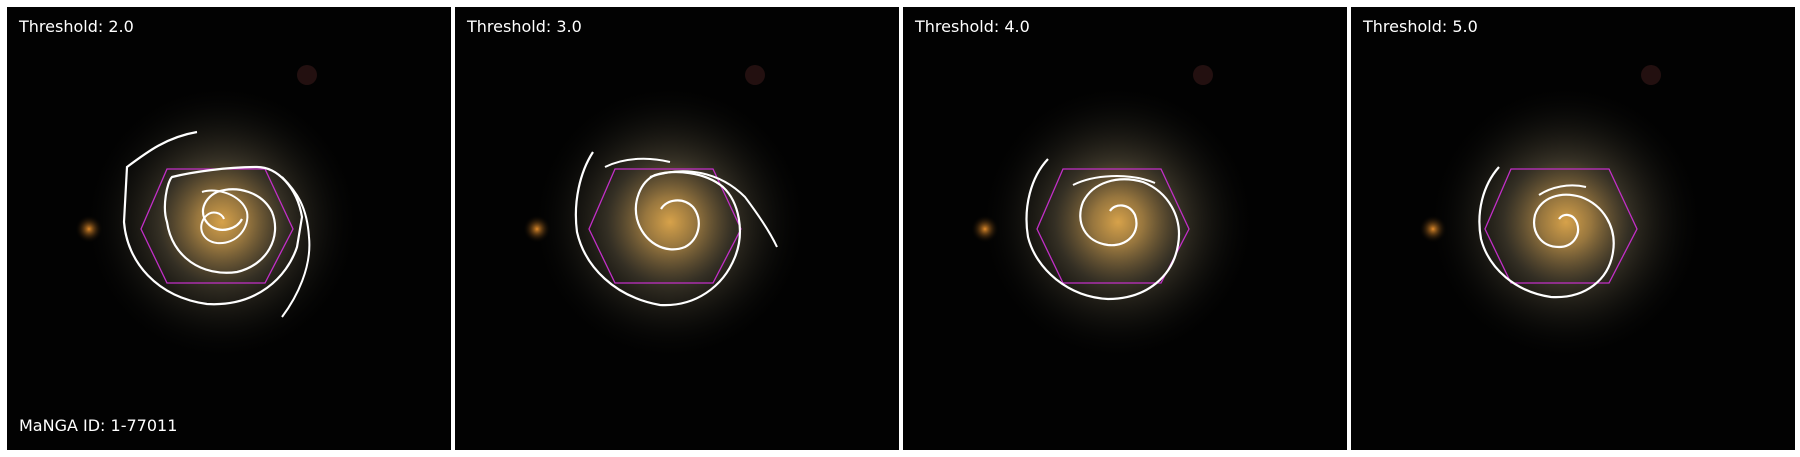 The height and width of the screenshot is (457, 1800). Describe the element at coordinates (972, 26) in the screenshot. I see `panel-label: Threshold: 4.0` at that location.